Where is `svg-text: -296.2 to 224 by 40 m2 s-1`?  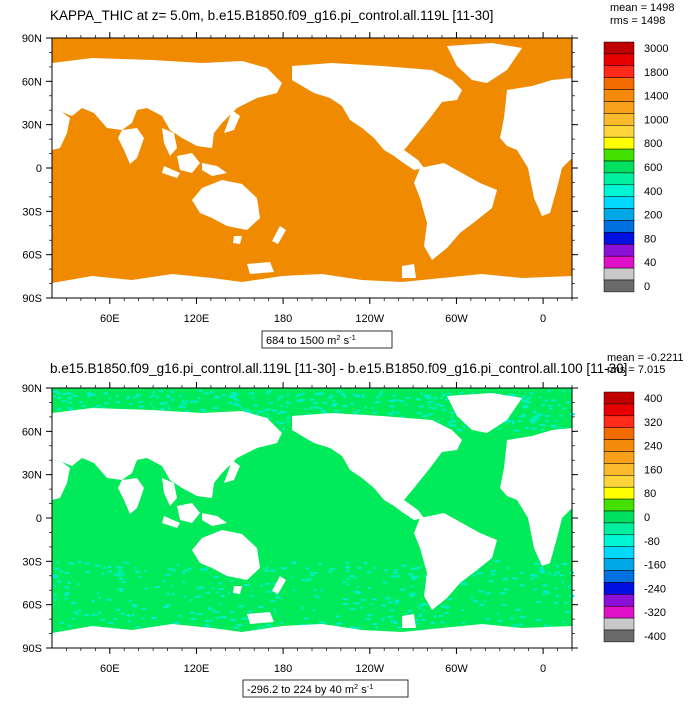
svg-text: -296.2 to 224 by 40 m2 s-1 is located at coordinates (310, 689).